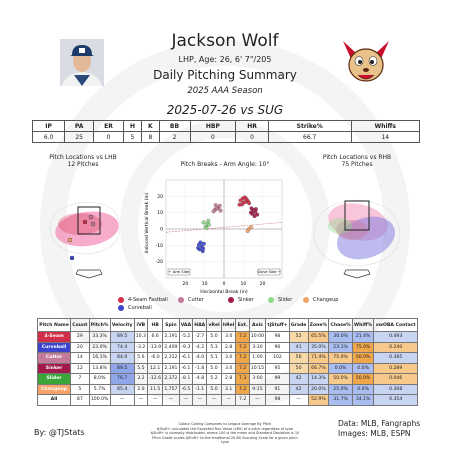 Image resolution: width=450 pixels, height=450 pixels. What do you see at coordinates (171, 389) in the screenshot?
I see `pitch-table-cell: 1,757` at bounding box center [171, 389].